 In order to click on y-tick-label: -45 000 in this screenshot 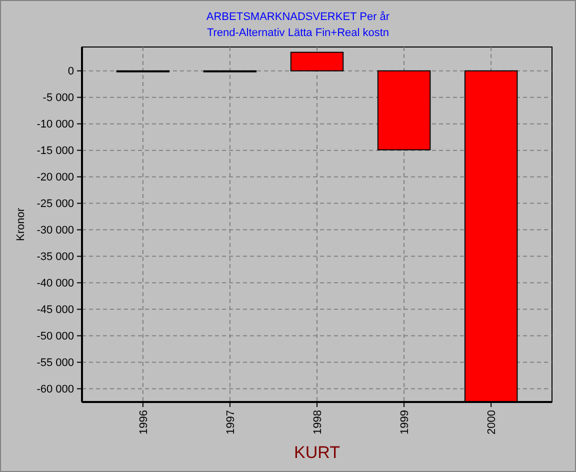, I will do `click(55, 310)`.